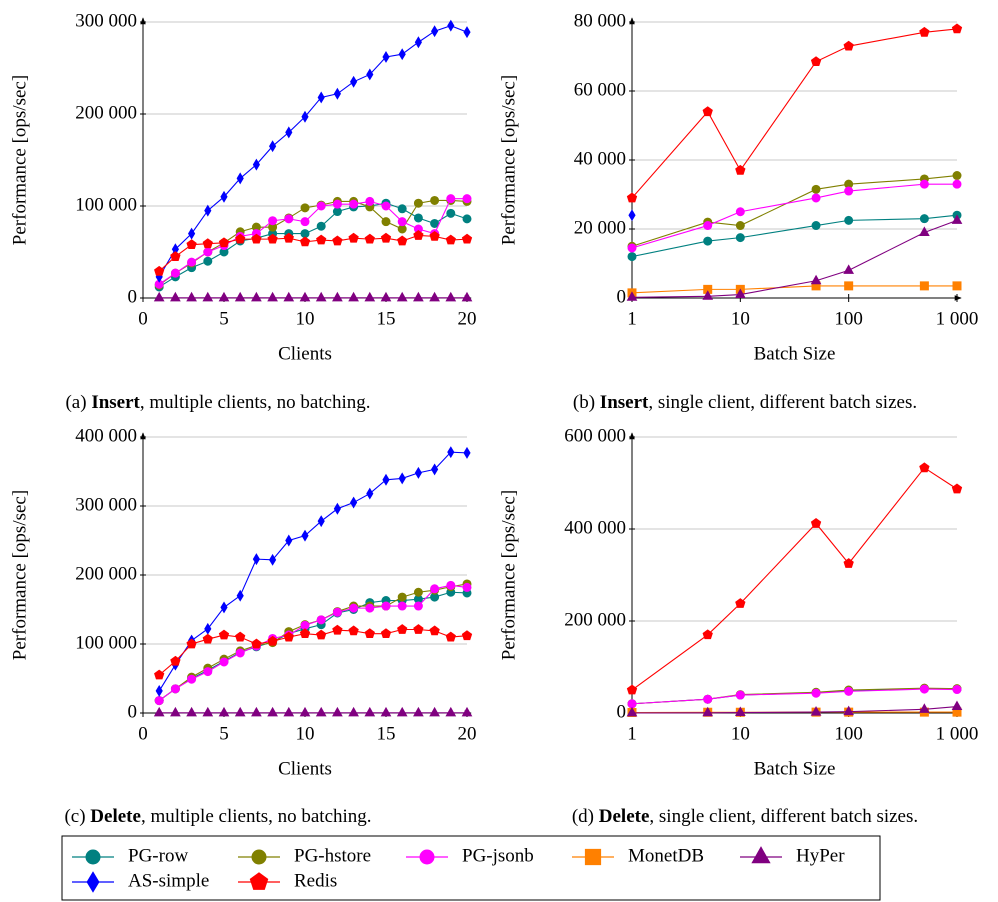 This screenshot has height=902, width=998. What do you see at coordinates (666, 855) in the screenshot?
I see `legend-label: MonetDB` at bounding box center [666, 855].